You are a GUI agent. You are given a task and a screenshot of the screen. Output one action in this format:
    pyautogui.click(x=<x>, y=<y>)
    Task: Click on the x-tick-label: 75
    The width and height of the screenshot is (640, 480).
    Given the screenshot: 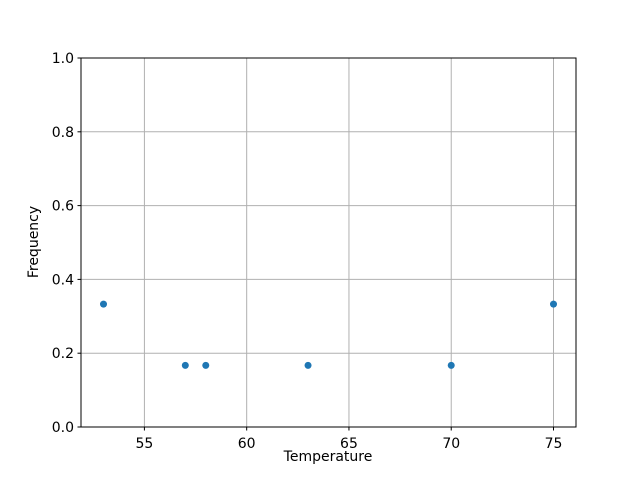 What is the action you would take?
    pyautogui.click(x=554, y=444)
    